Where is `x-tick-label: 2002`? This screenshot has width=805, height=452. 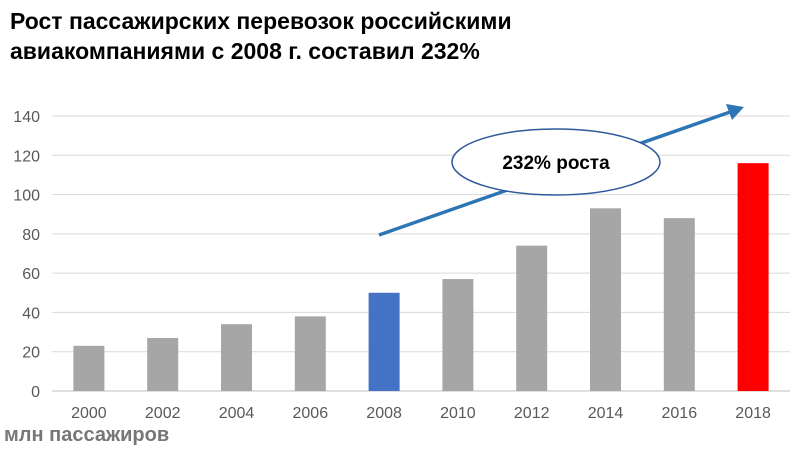
x-tick-label: 2002 is located at coordinates (163, 413).